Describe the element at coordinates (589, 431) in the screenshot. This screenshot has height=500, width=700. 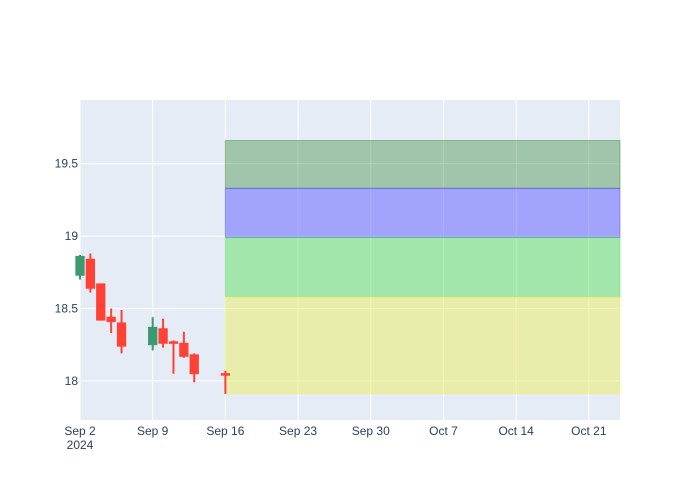
I see `x-tick-label: Oct 21` at that location.